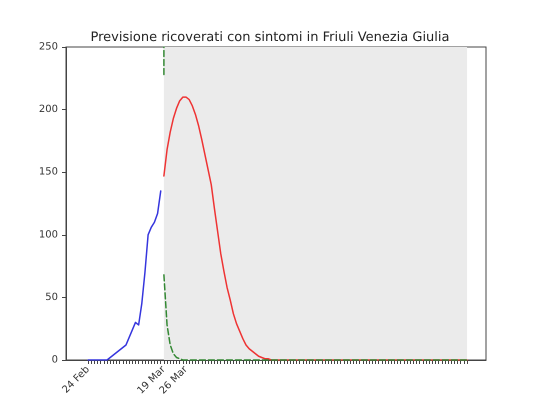 This screenshot has height=405, width=540. I want to click on x-tick-label: 24 Feb, so click(76, 380).